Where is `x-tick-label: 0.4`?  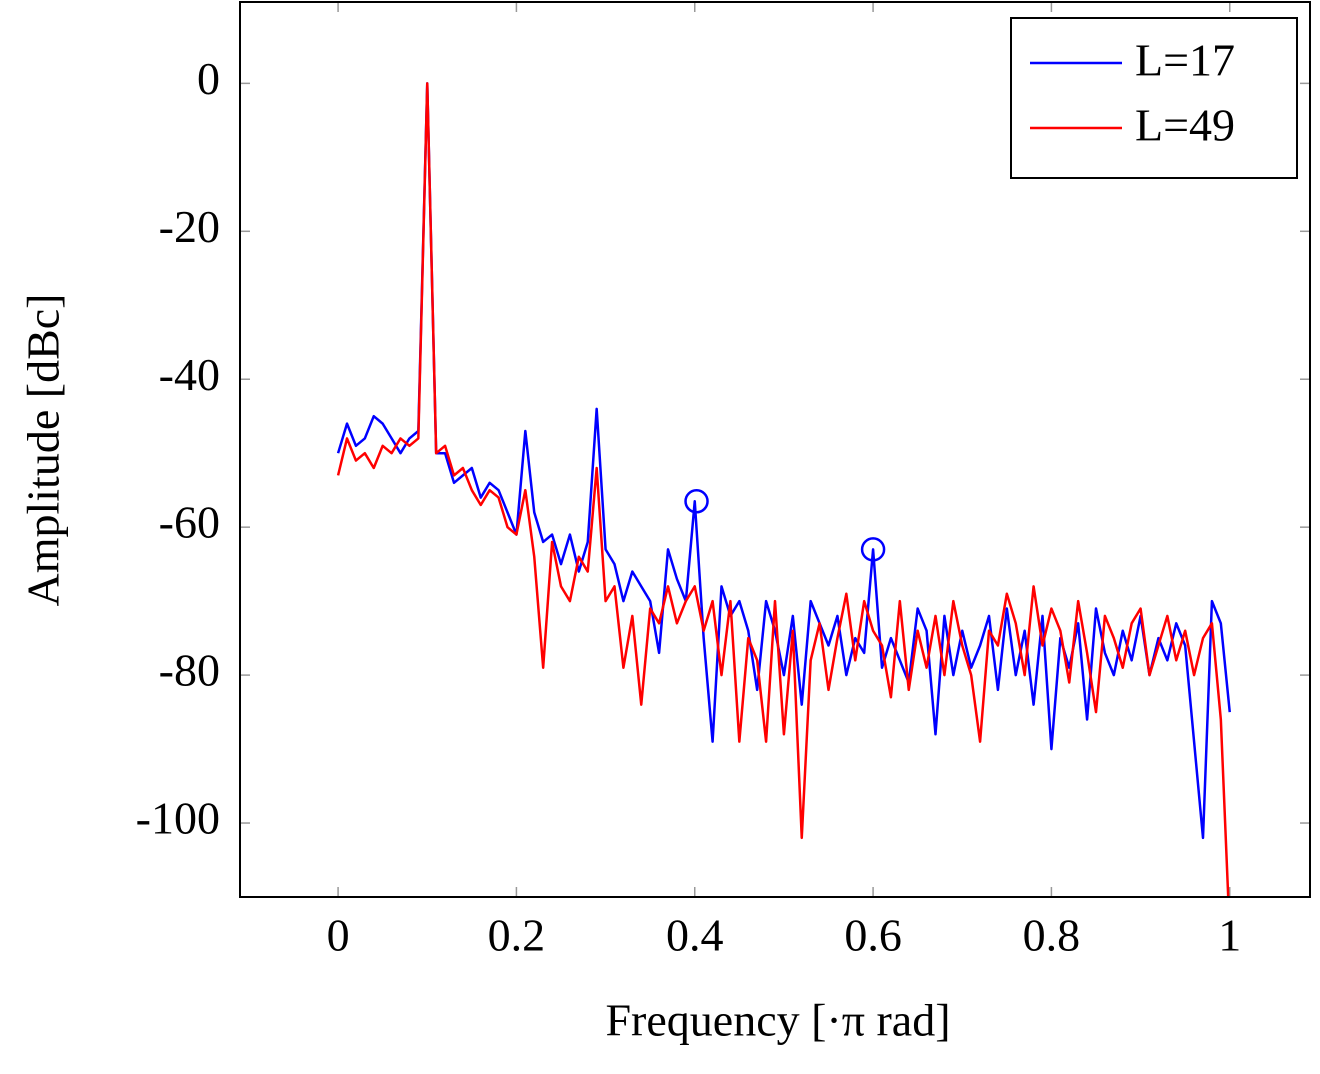 x-tick-label: 0.4 is located at coordinates (695, 935).